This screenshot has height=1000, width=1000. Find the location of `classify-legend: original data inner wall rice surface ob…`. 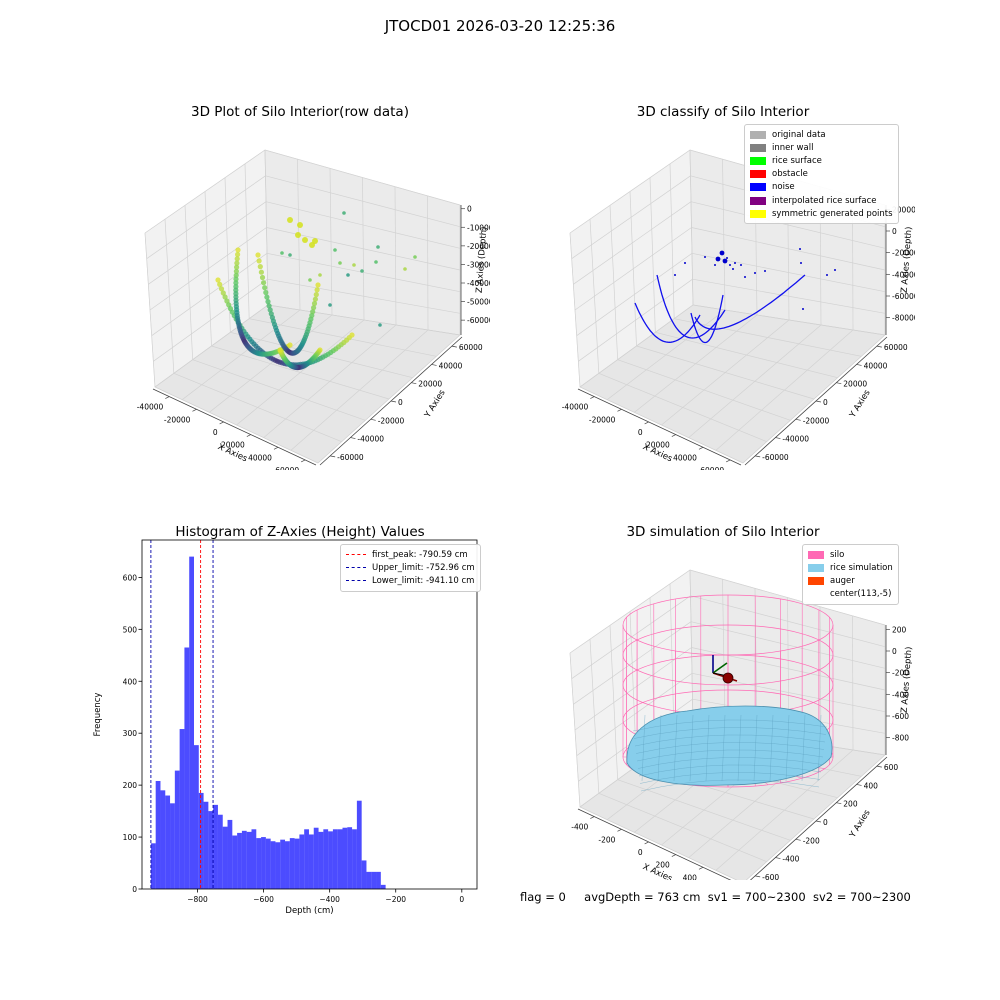

classify-legend: original data inner wall rice surface ob… is located at coordinates (821, 174).